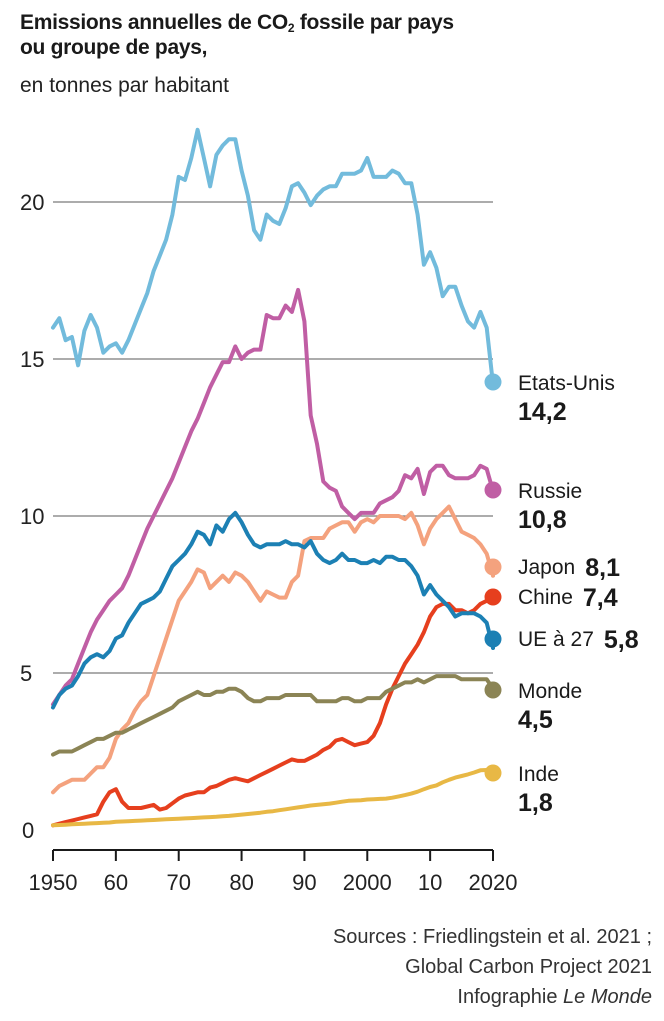 This screenshot has width=664, height=1021. What do you see at coordinates (538, 774) in the screenshot?
I see `legend-label-inde: Inde` at bounding box center [538, 774].